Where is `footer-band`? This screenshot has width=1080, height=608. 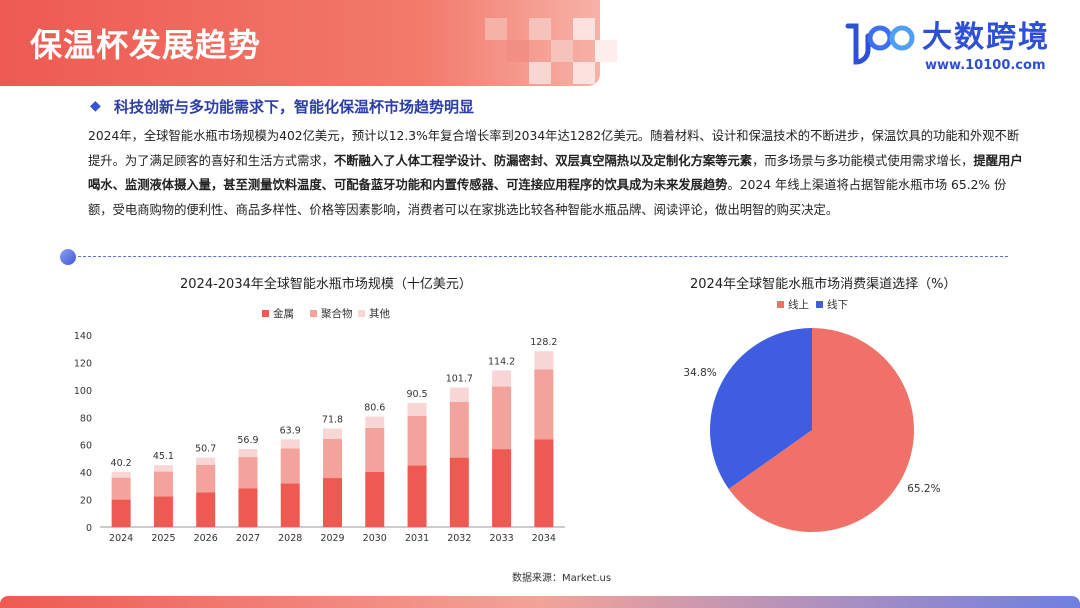
footer-band is located at coordinates (540, 602).